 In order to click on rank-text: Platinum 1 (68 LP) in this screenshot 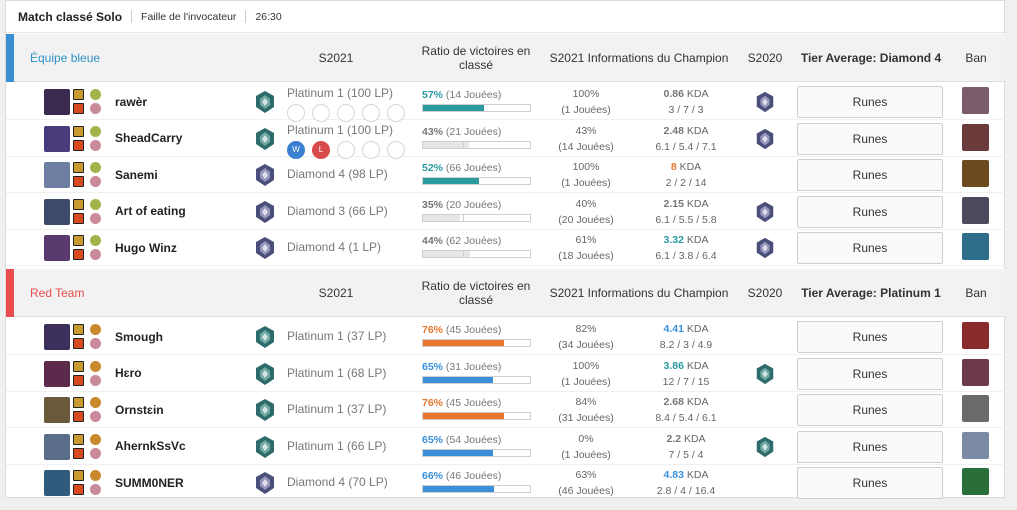, I will do `click(337, 372)`.